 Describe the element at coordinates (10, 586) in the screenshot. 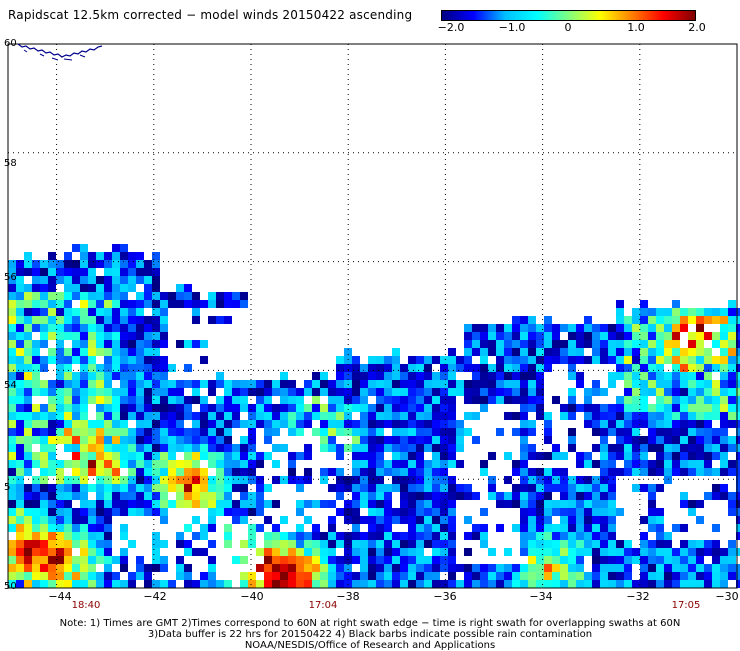

I see `lat-label: 50` at that location.